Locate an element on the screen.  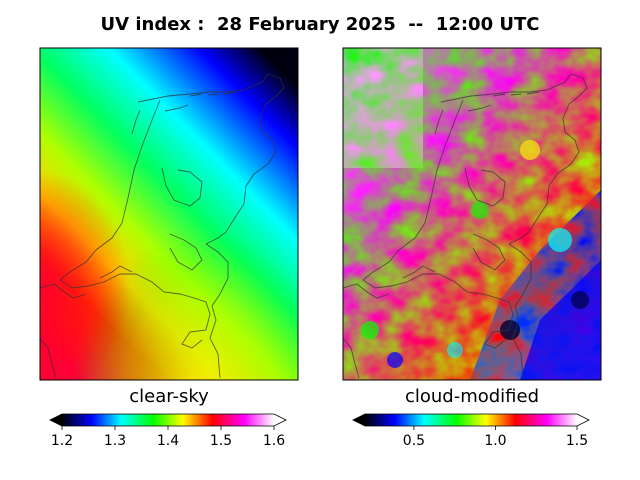
cloud-modified-colorbar-ticks is located at coordinates (495, 428).